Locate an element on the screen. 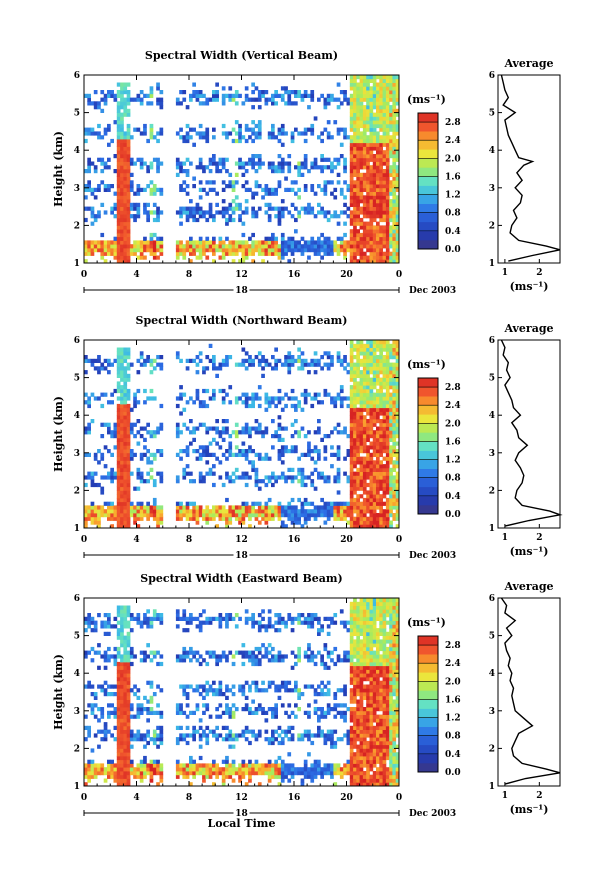 Image resolution: width=611 pixels, height=875 pixels. panel-title: Spectral Width (Vertical Beam) is located at coordinates (241, 55).